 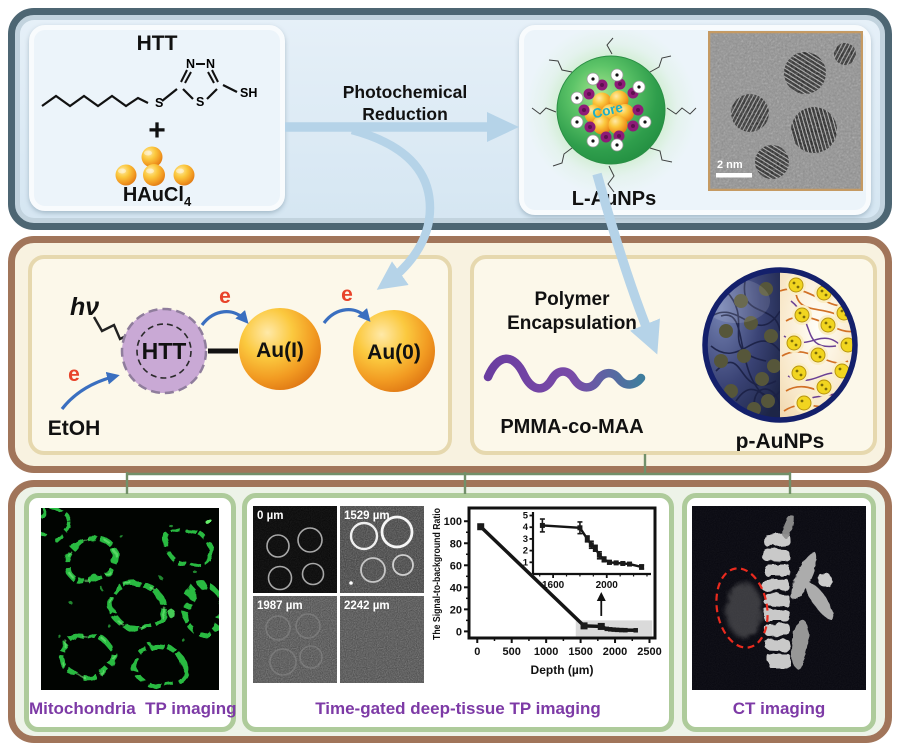 What do you see at coordinates (456, 566) in the screenshot?
I see `svg-text: 60` at bounding box center [456, 566].